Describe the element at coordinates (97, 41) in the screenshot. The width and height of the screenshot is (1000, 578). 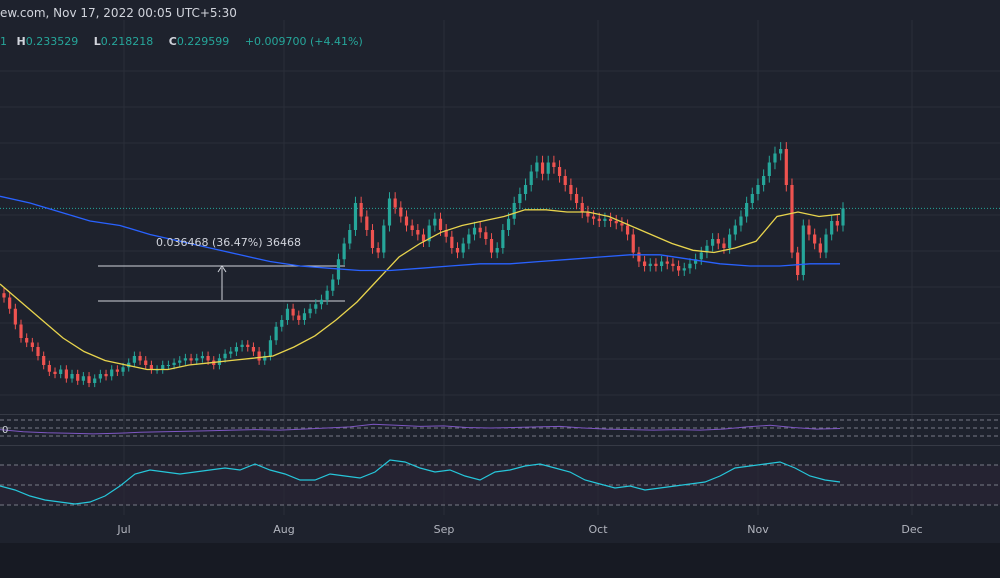
I see `ohlc-low-label: L` at that location.